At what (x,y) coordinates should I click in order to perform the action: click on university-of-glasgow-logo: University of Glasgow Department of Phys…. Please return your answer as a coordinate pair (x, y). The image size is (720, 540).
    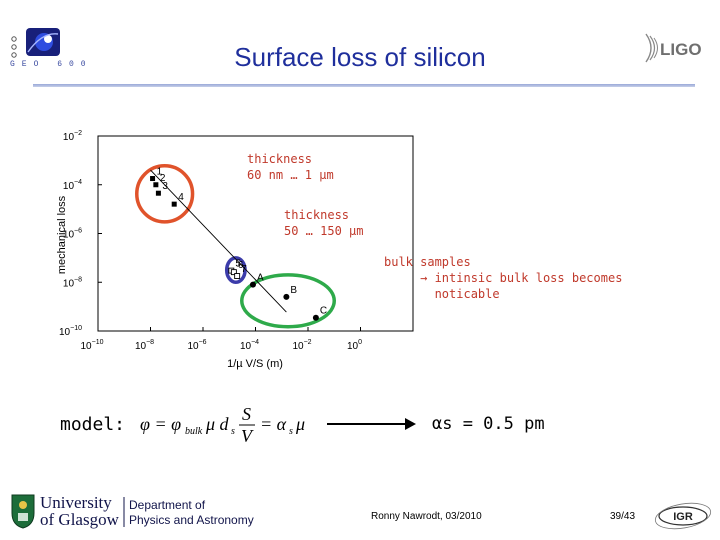
    Looking at the image, I should click on (135, 511).